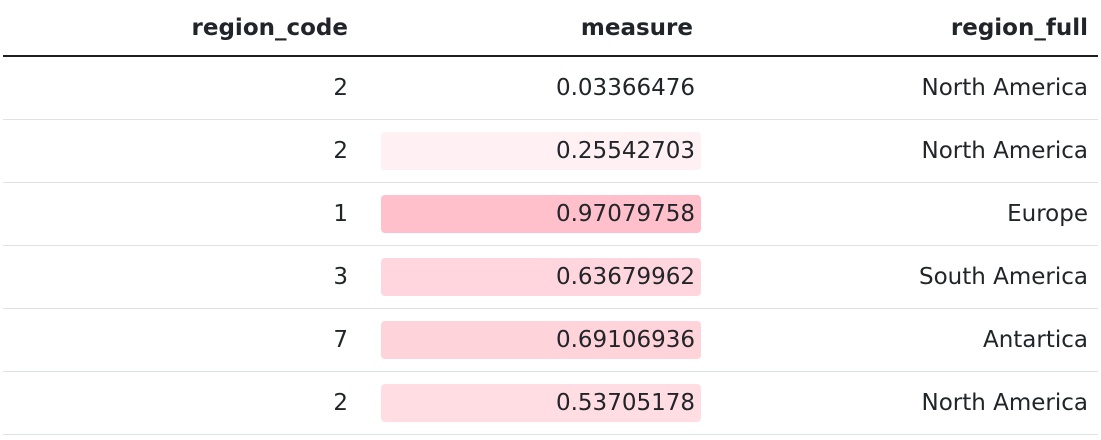 The image size is (1101, 440). I want to click on cell-measure: 0.53705178, so click(529, 403).